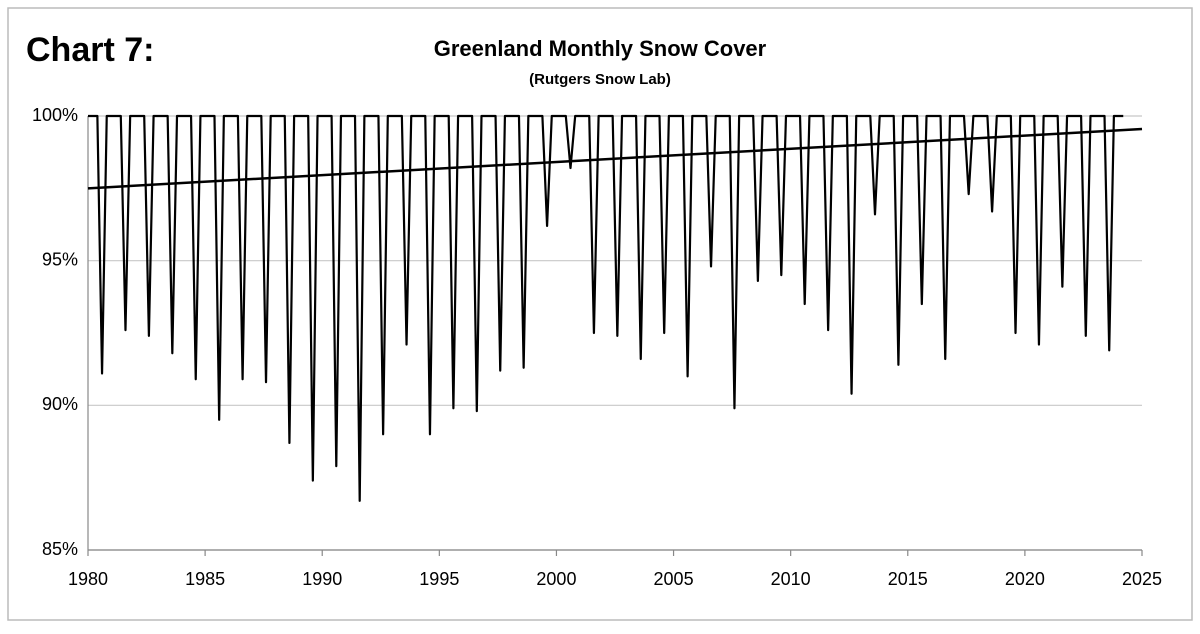  Describe the element at coordinates (1142, 579) in the screenshot. I see `x-tick-label: 2025` at that location.